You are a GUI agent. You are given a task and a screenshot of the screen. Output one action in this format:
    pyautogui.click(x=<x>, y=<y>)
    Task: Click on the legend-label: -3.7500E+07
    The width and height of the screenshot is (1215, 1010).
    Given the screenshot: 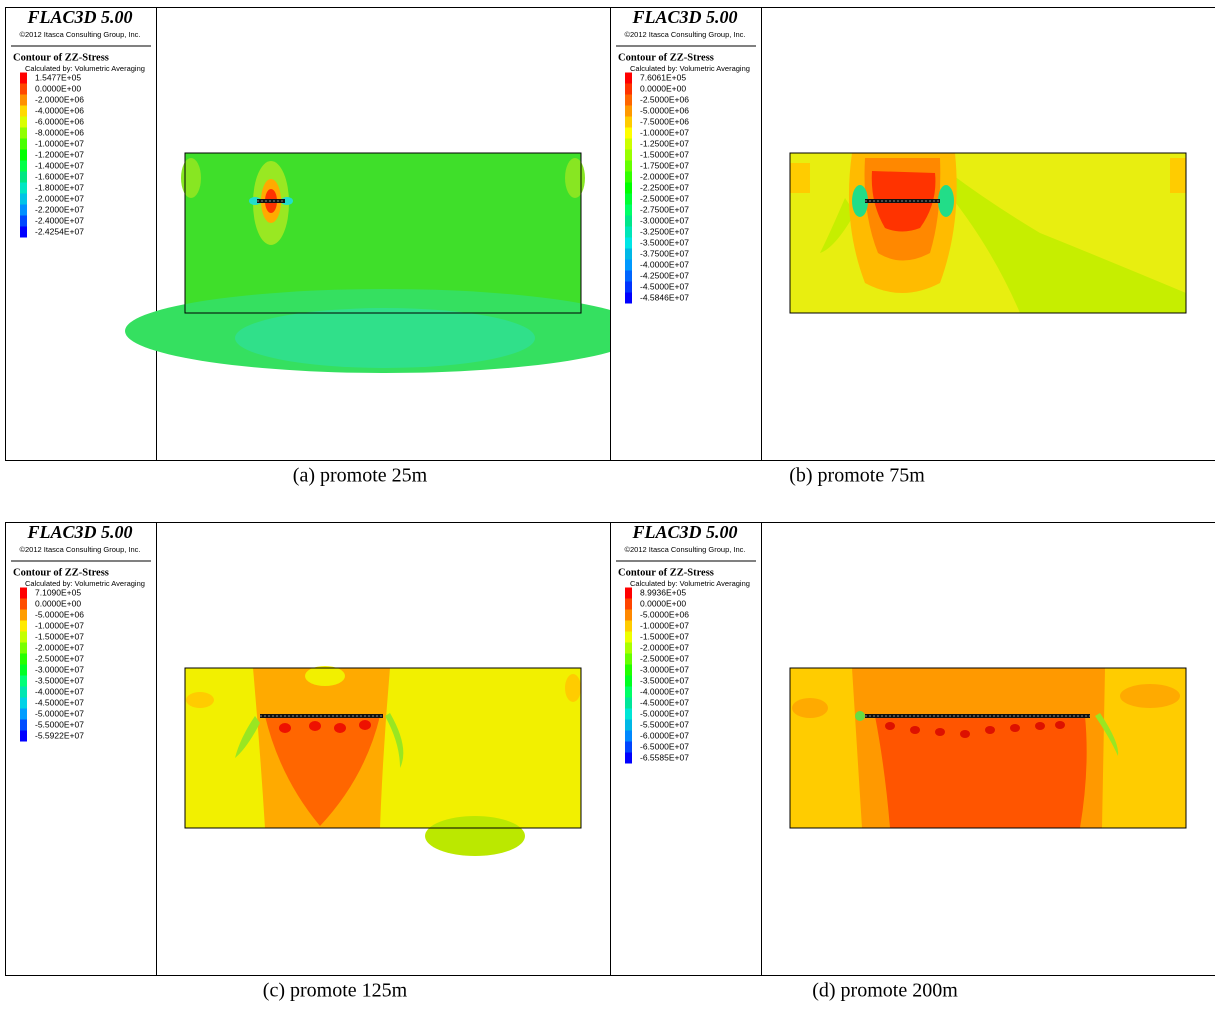 What is the action you would take?
    pyautogui.click(x=664, y=253)
    